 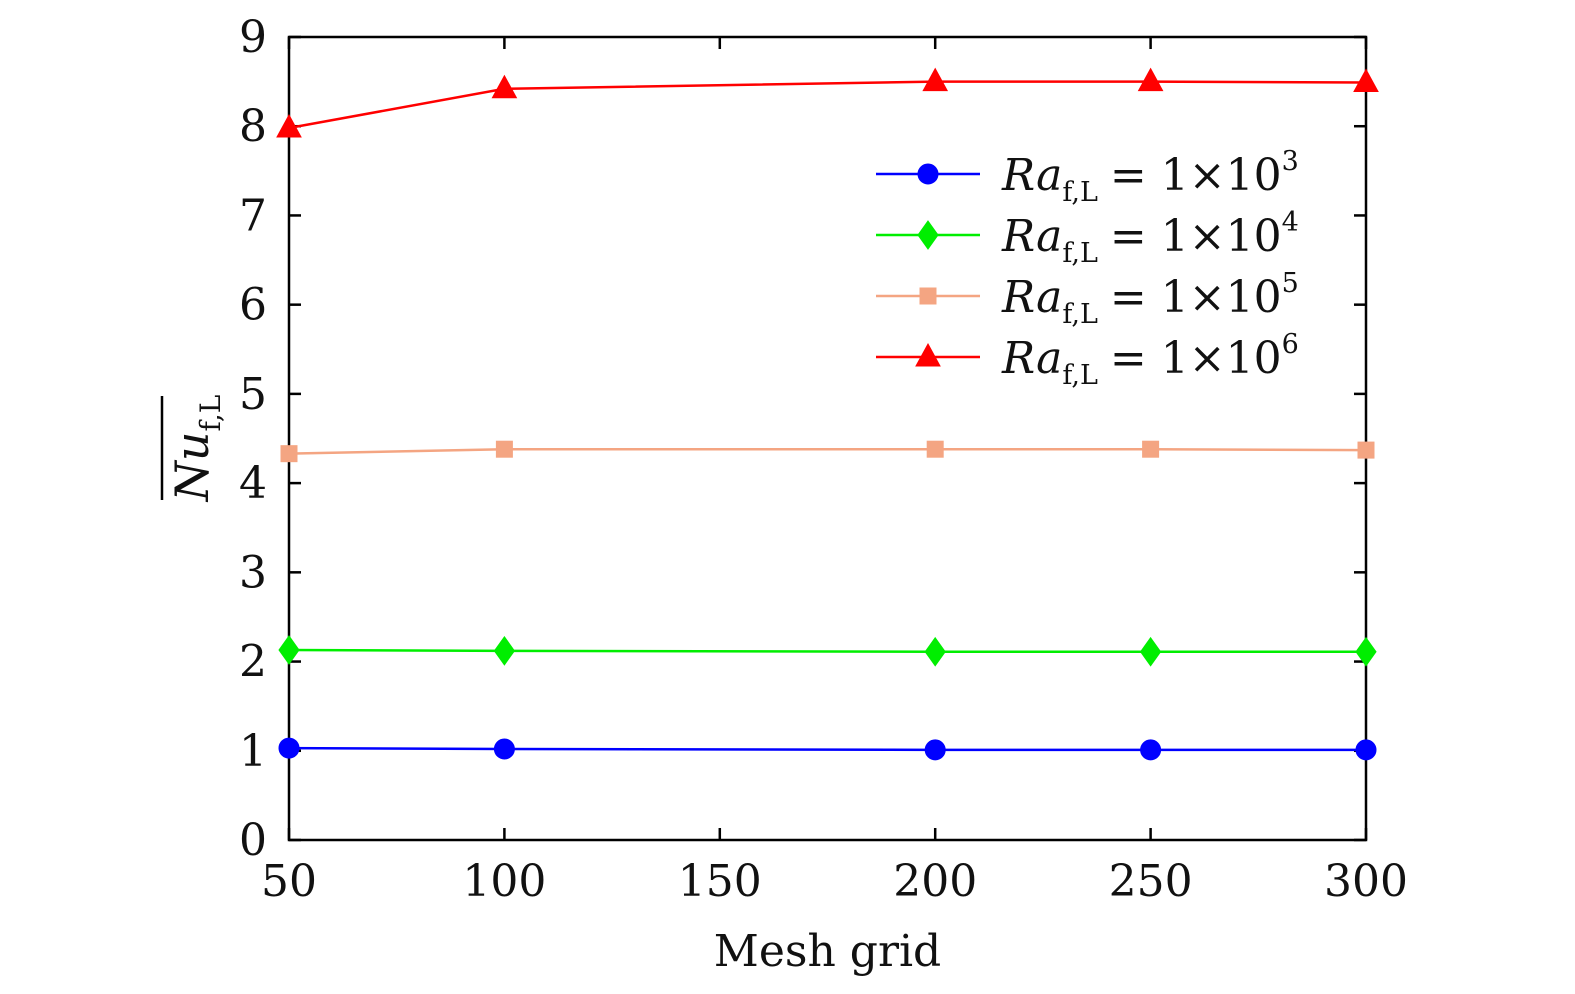 What do you see at coordinates (827, 951) in the screenshot?
I see `x-axis-label: Mesh grid` at bounding box center [827, 951].